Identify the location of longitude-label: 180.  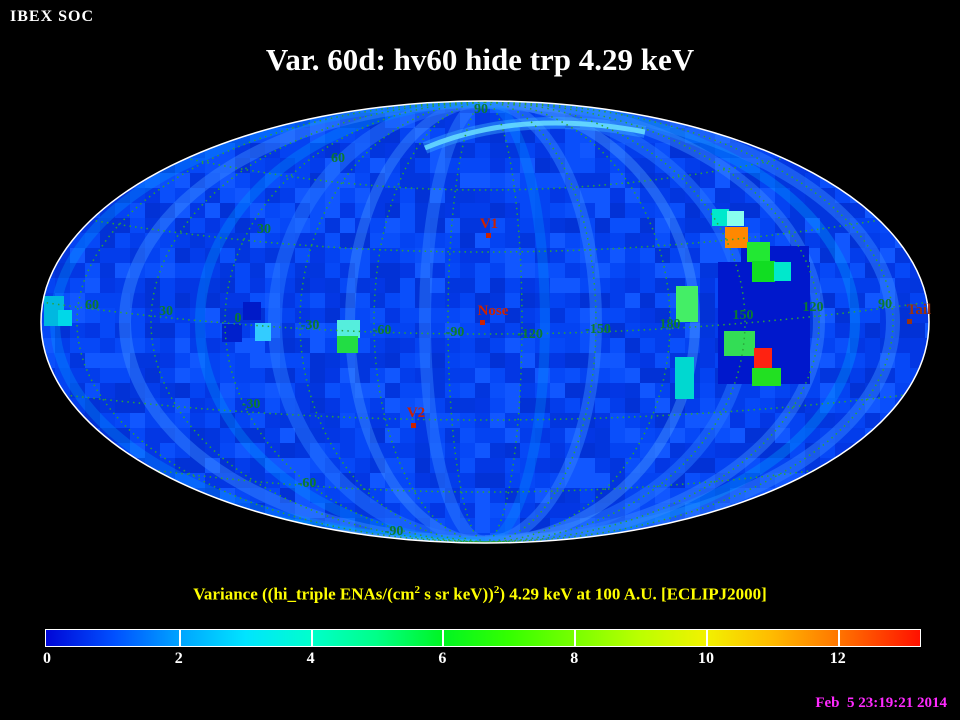
(670, 324).